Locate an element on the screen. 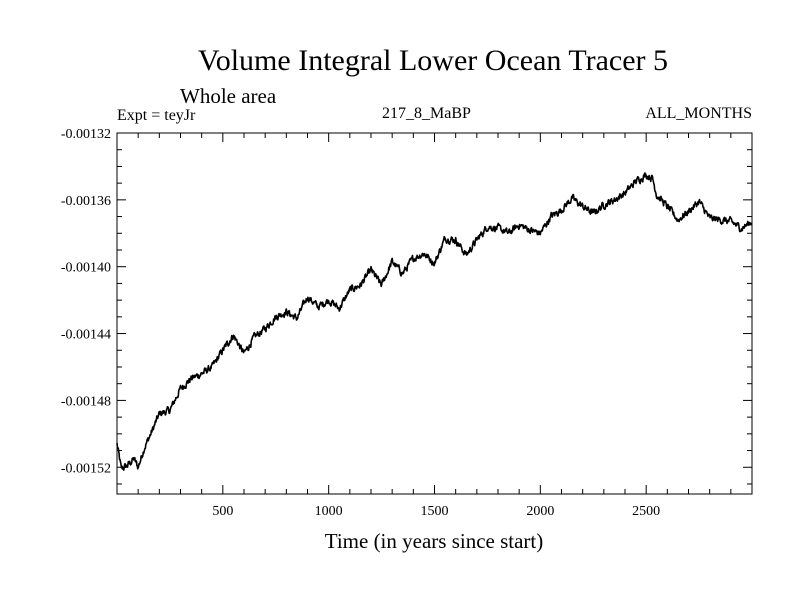 This screenshot has height=600, width=800. x-tick-label: 1500 is located at coordinates (435, 511).